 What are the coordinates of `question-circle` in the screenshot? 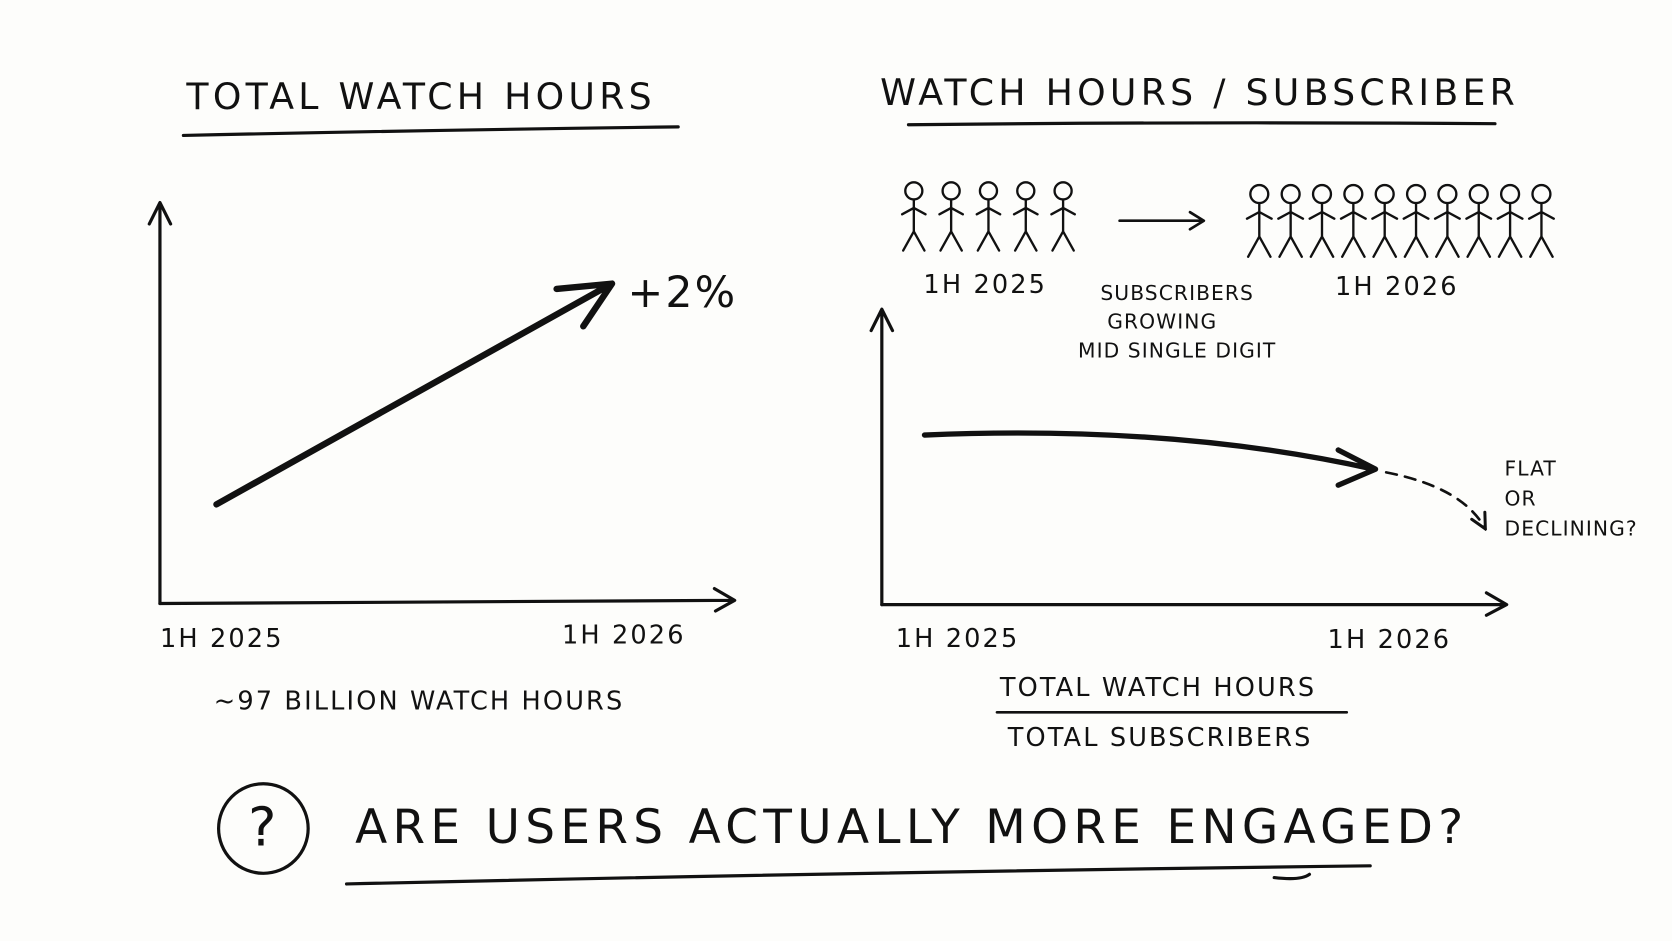 It's located at (263, 828).